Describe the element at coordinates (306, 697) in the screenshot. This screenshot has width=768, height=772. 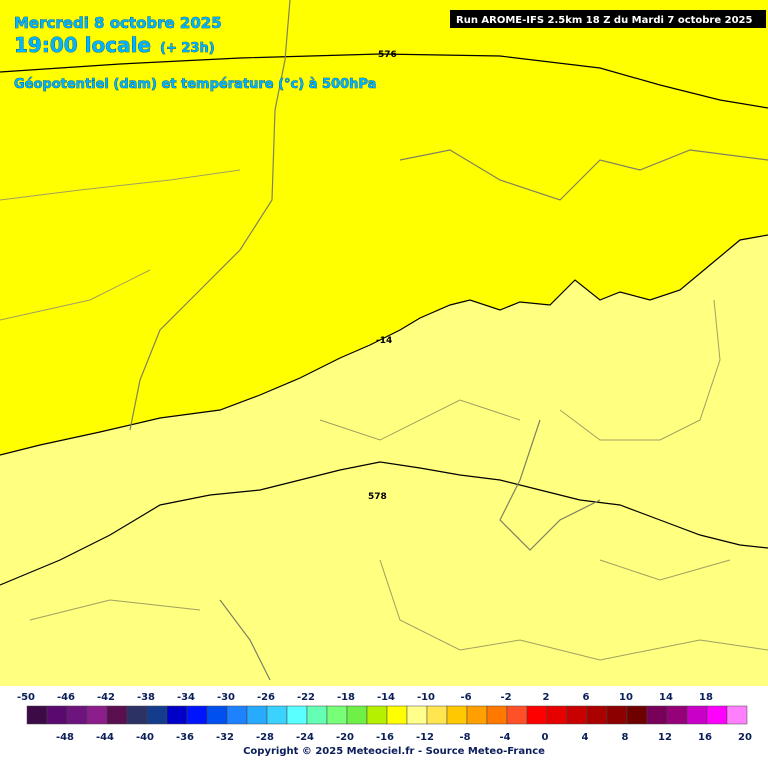
I see `legend-label: -22` at that location.